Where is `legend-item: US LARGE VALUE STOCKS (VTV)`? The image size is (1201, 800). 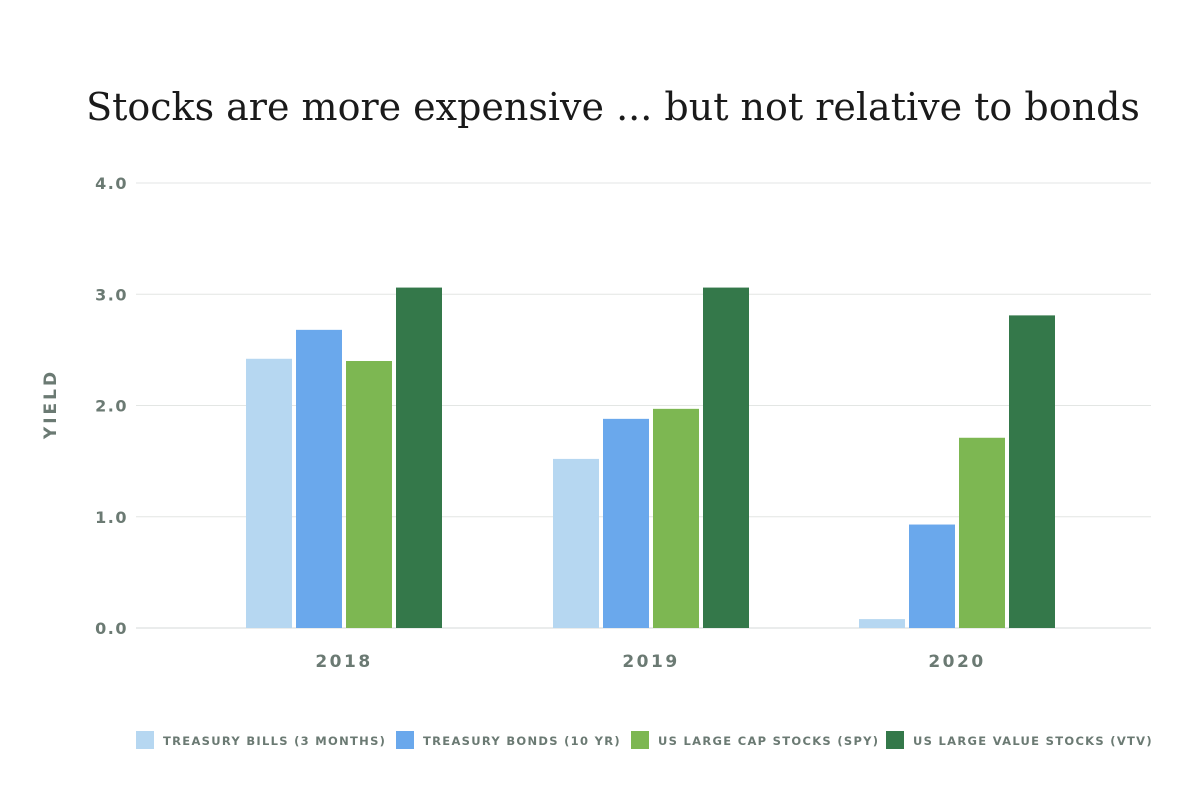 legend-item: US LARGE VALUE STOCKS (VTV) is located at coordinates (1019, 740).